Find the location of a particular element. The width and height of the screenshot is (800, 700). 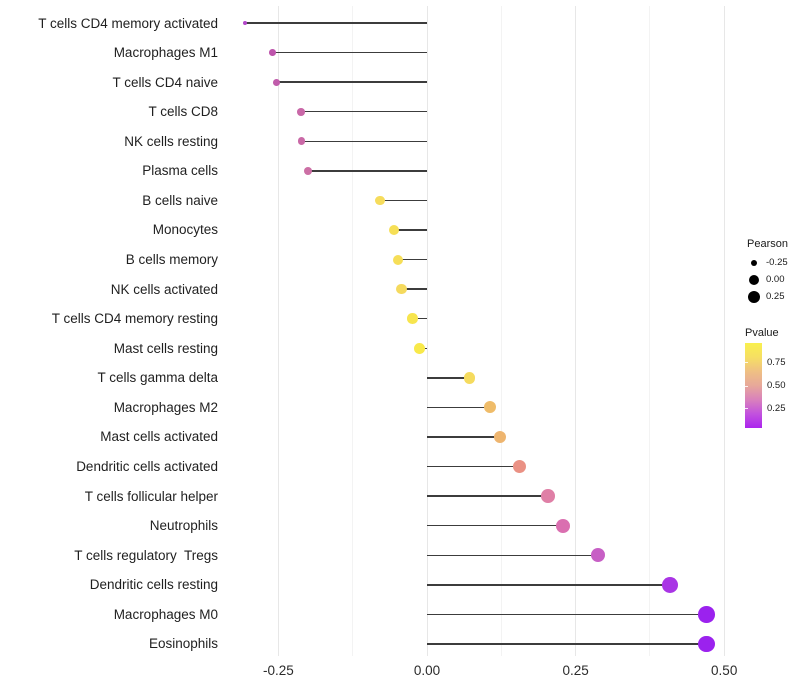

row-label: NK cells activated is located at coordinates (164, 289).